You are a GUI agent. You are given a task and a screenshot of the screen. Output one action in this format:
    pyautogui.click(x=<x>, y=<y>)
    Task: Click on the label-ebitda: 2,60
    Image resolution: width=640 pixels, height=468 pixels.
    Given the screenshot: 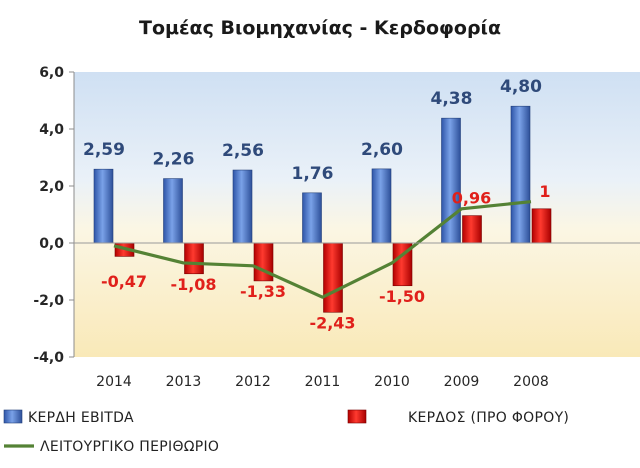 What is the action you would take?
    pyautogui.click(x=382, y=150)
    